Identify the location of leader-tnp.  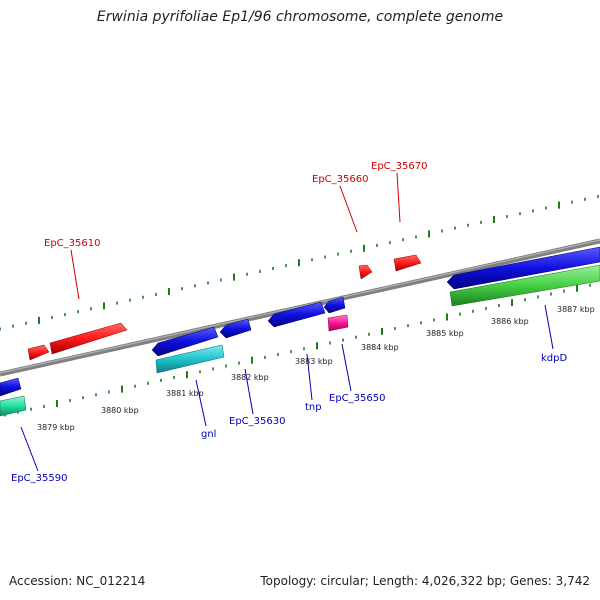
(309, 377).